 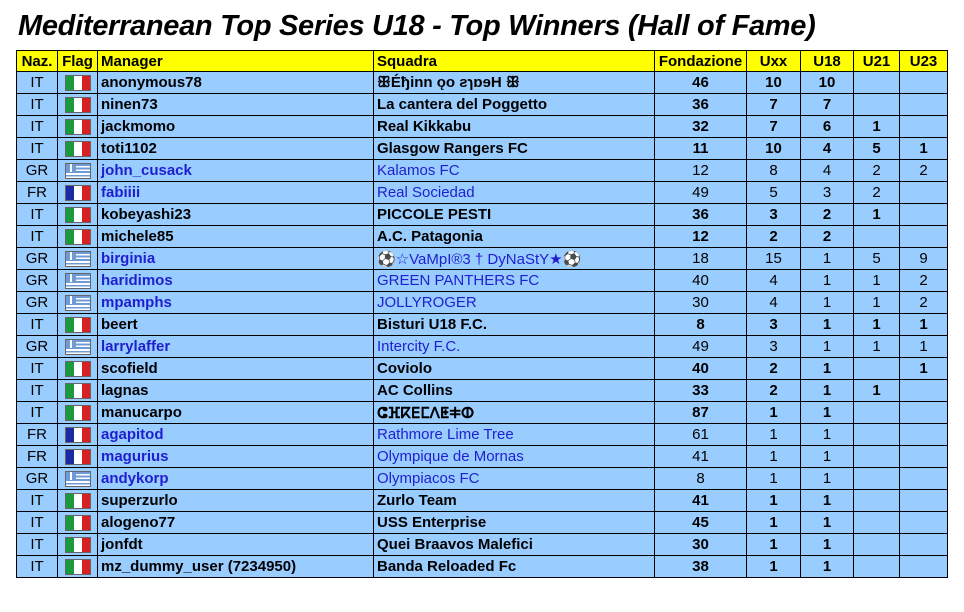 I want to click on team-link: Rathmore Lime Tree, so click(x=514, y=434).